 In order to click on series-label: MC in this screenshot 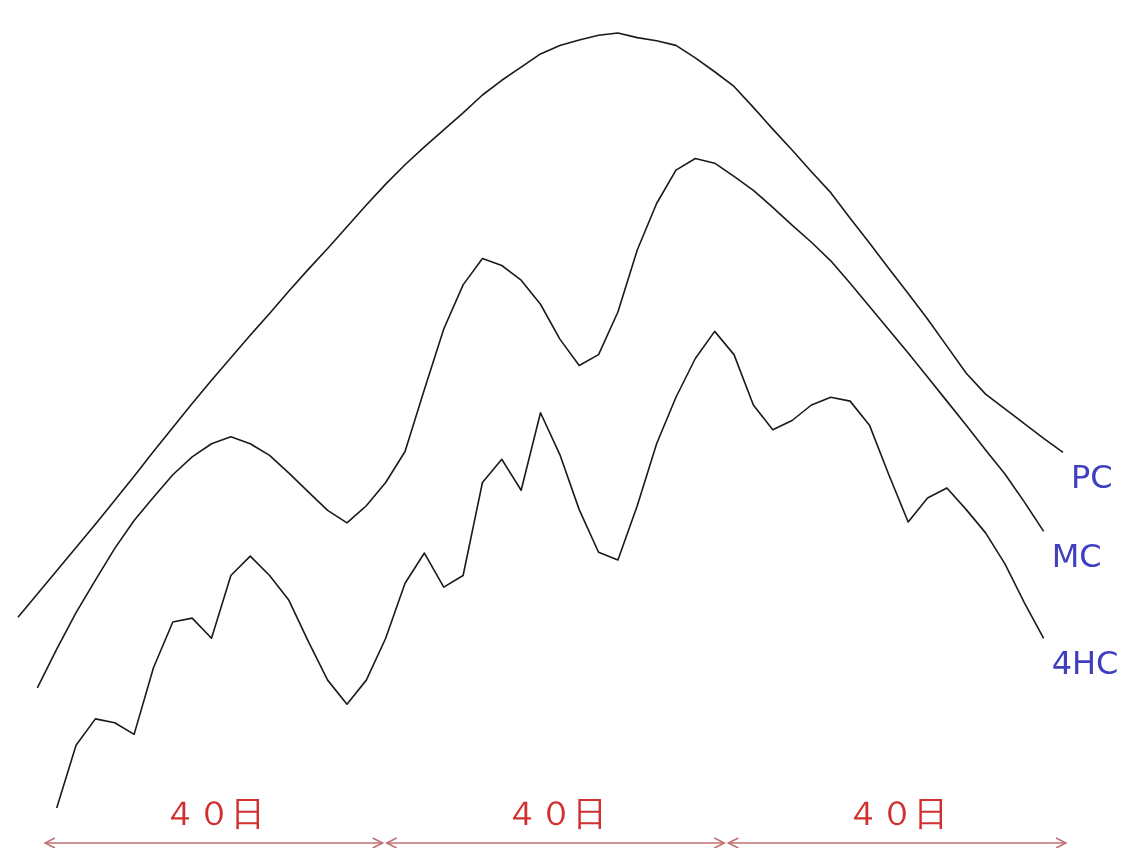, I will do `click(1076, 556)`.